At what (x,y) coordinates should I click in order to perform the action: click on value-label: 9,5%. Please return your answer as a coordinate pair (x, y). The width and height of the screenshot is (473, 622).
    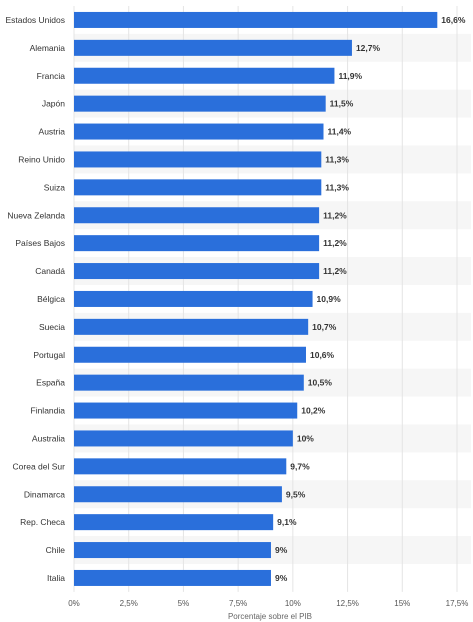
    Looking at the image, I should click on (296, 494).